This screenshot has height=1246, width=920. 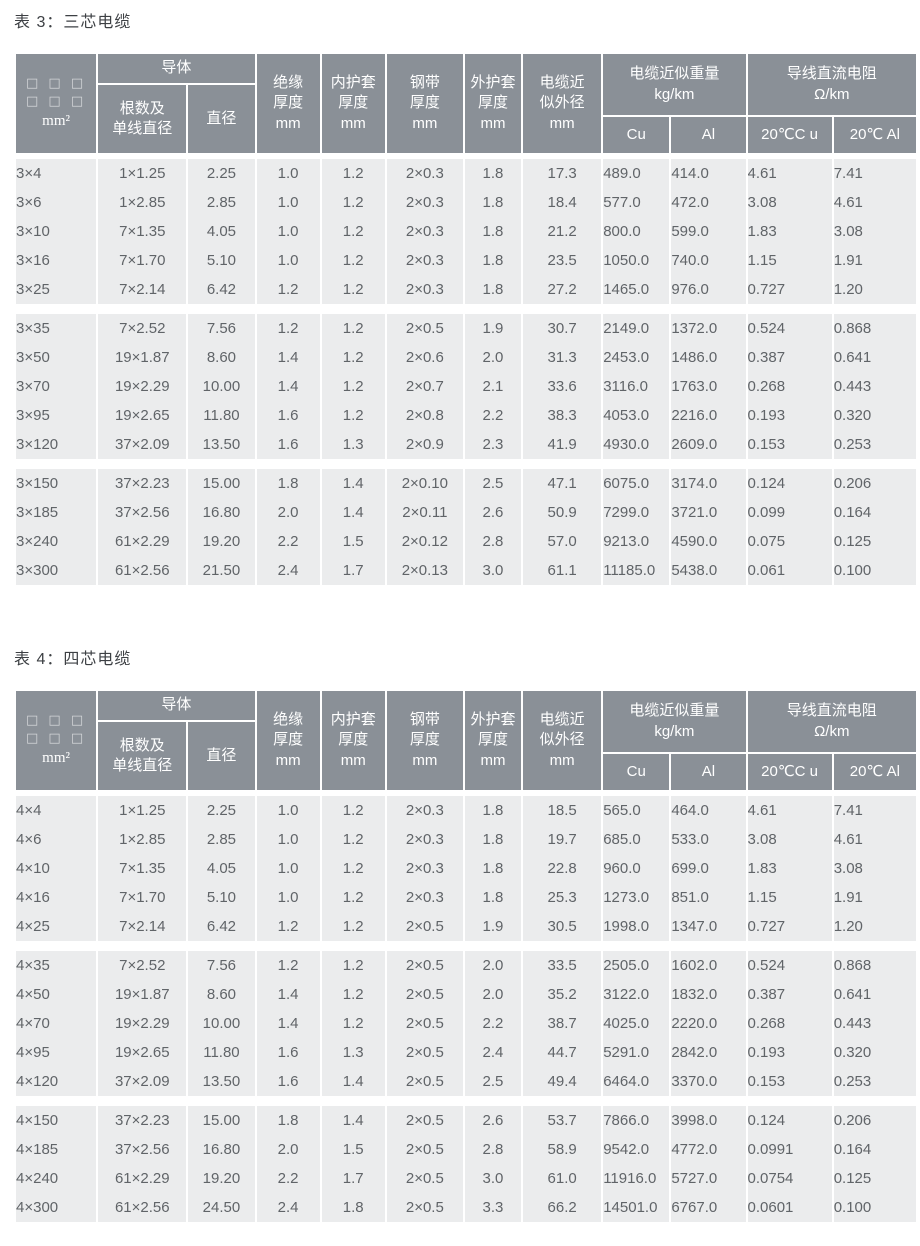 What do you see at coordinates (874, 135) in the screenshot?
I see `column-header-resistance-20c-al: 20℃ Al` at bounding box center [874, 135].